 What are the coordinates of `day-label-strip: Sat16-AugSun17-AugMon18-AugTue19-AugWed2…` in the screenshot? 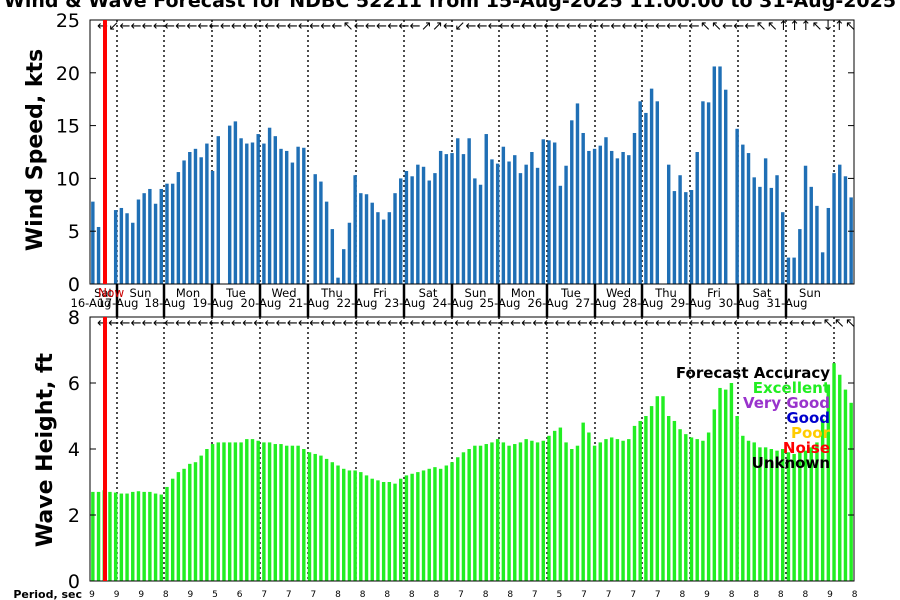 It's located at (446, 300).